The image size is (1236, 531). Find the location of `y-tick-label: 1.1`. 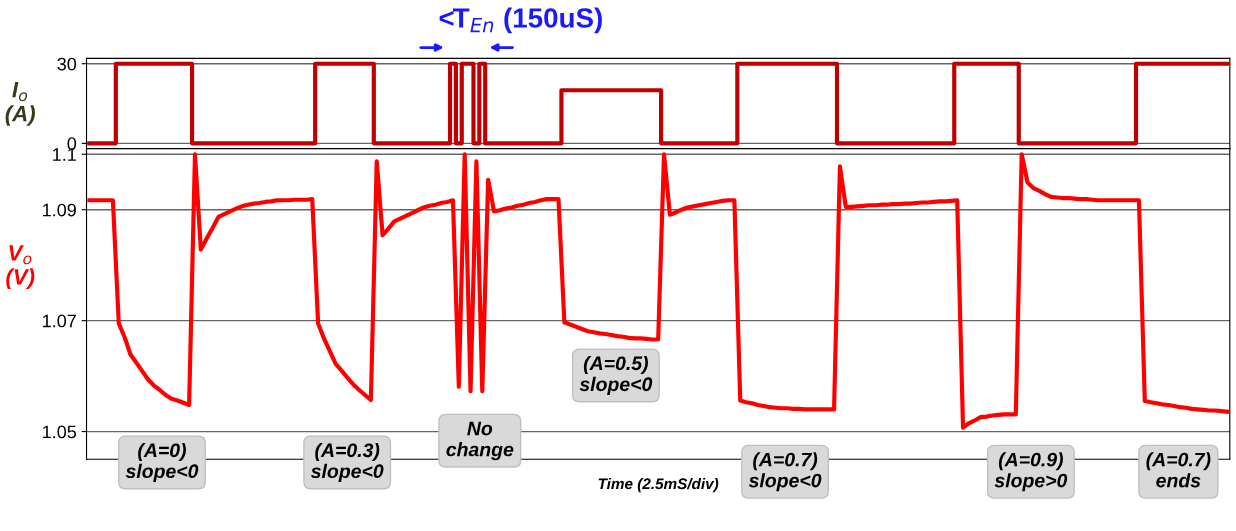

y-tick-label: 1.1 is located at coordinates (64, 154).